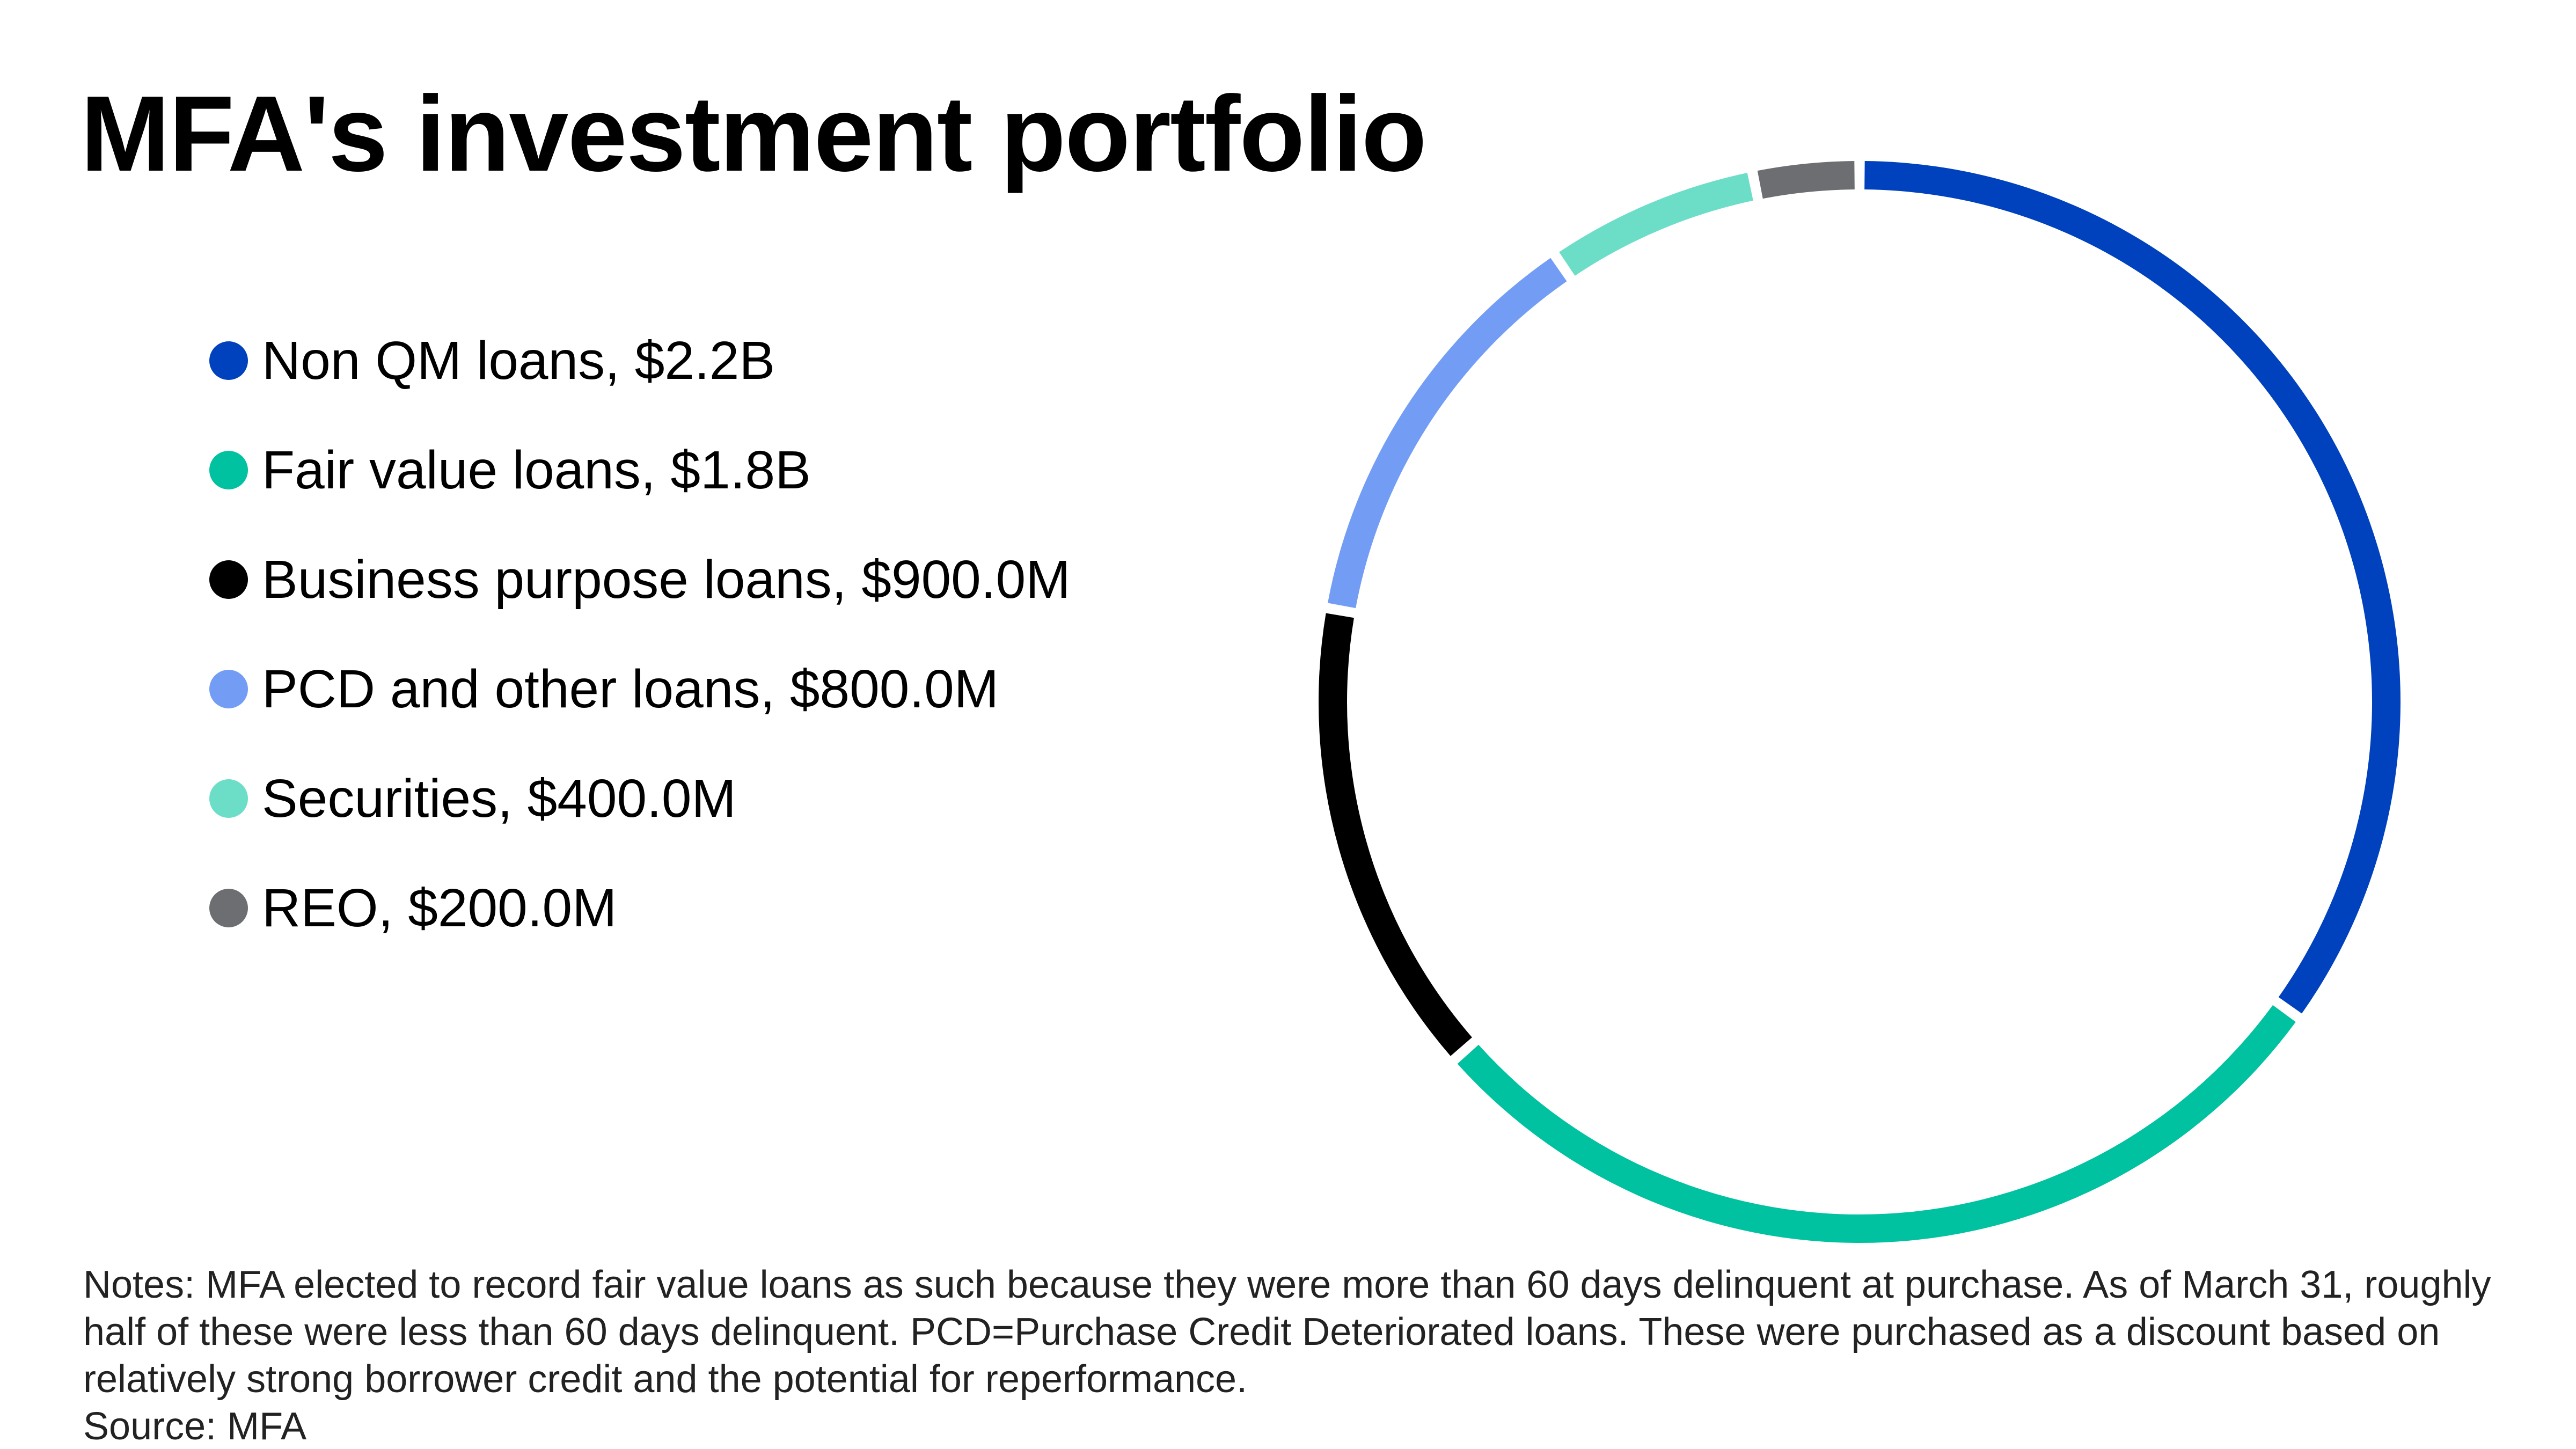  I want to click on legend-item: Fair value loans, $1.8B, so click(640, 470).